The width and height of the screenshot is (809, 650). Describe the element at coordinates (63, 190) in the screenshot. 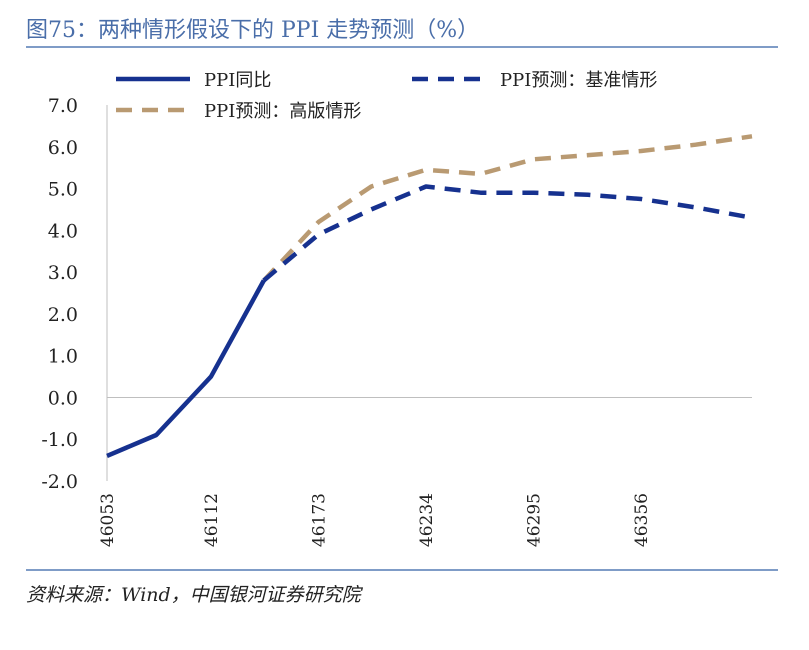

I see `y-tick-label: 5.0` at that location.